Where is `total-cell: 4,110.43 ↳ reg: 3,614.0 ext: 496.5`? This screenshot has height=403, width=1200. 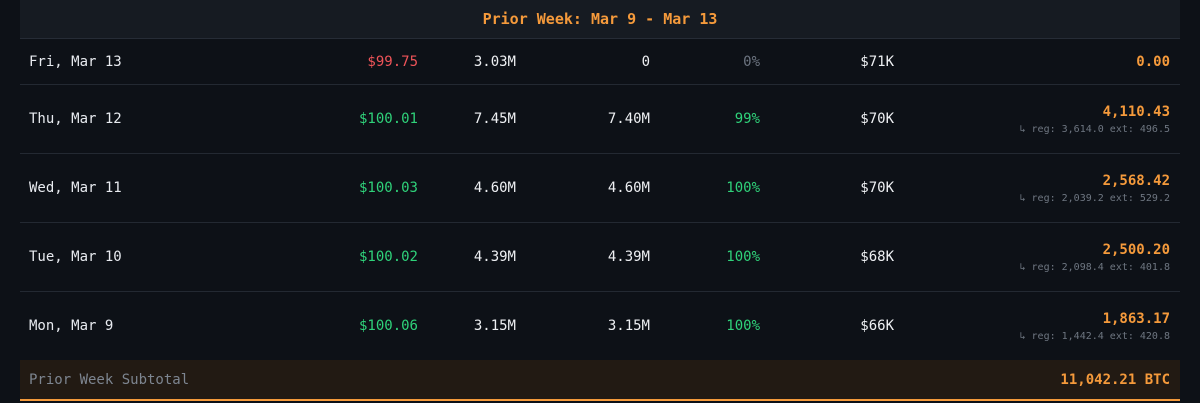
total-cell: 4,110.43 ↳ reg: 3,614.0 ext: 496.5 is located at coordinates (1094, 119).